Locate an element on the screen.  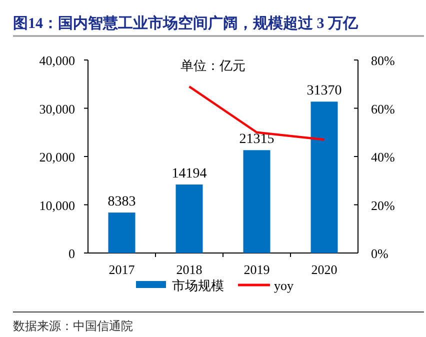
x-tick-label: 2018 is located at coordinates (189, 269).